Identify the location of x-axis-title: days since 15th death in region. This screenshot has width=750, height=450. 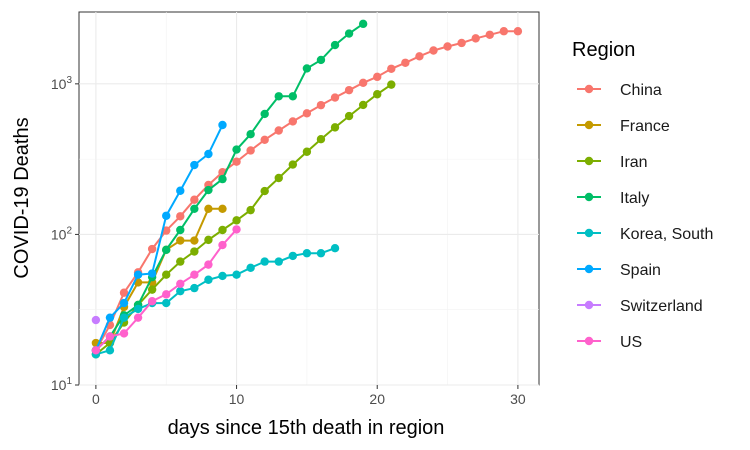
(306, 428).